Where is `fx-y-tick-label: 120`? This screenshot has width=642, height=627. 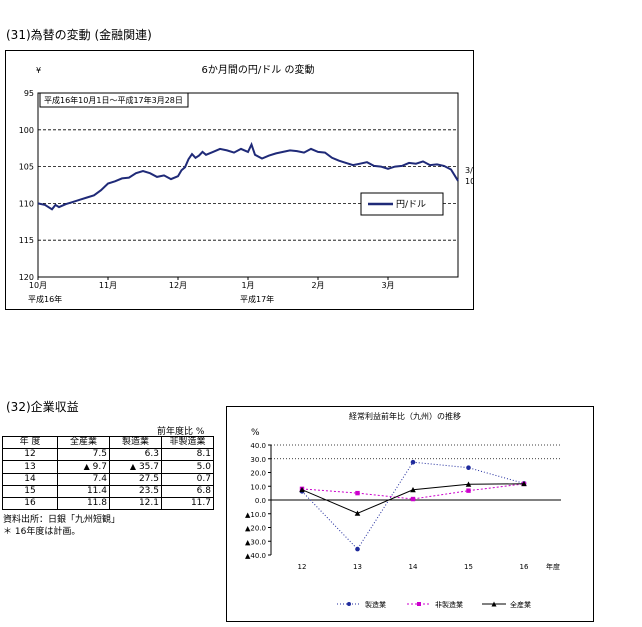
fx-y-tick-label: 120 is located at coordinates (26, 277).